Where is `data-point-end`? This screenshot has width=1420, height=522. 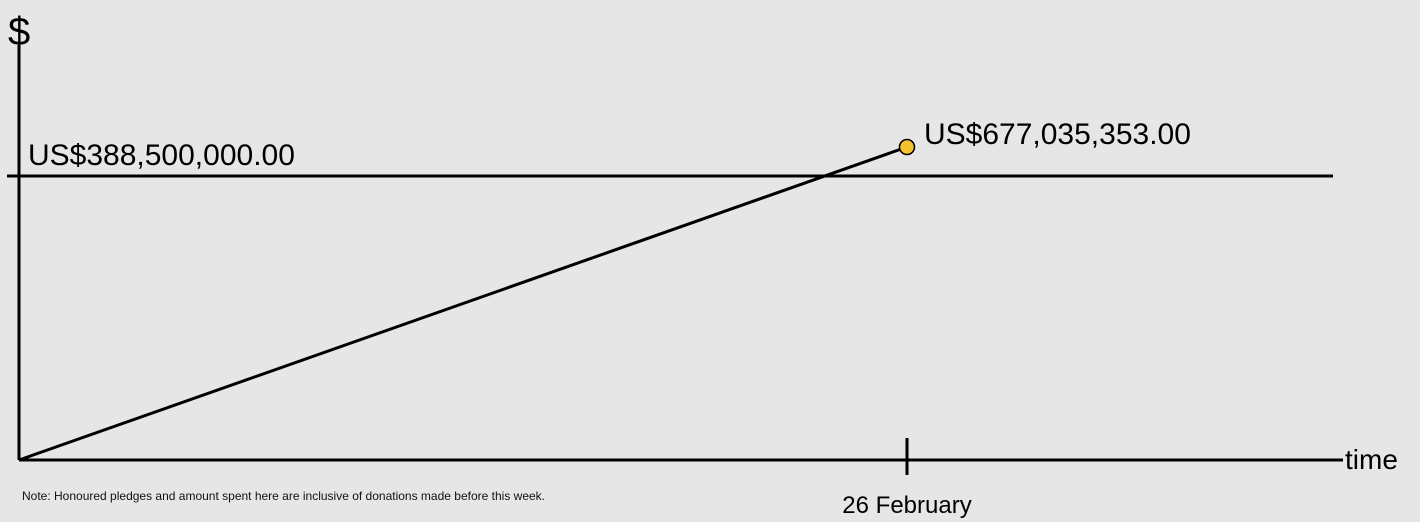
data-point-end is located at coordinates (907, 147).